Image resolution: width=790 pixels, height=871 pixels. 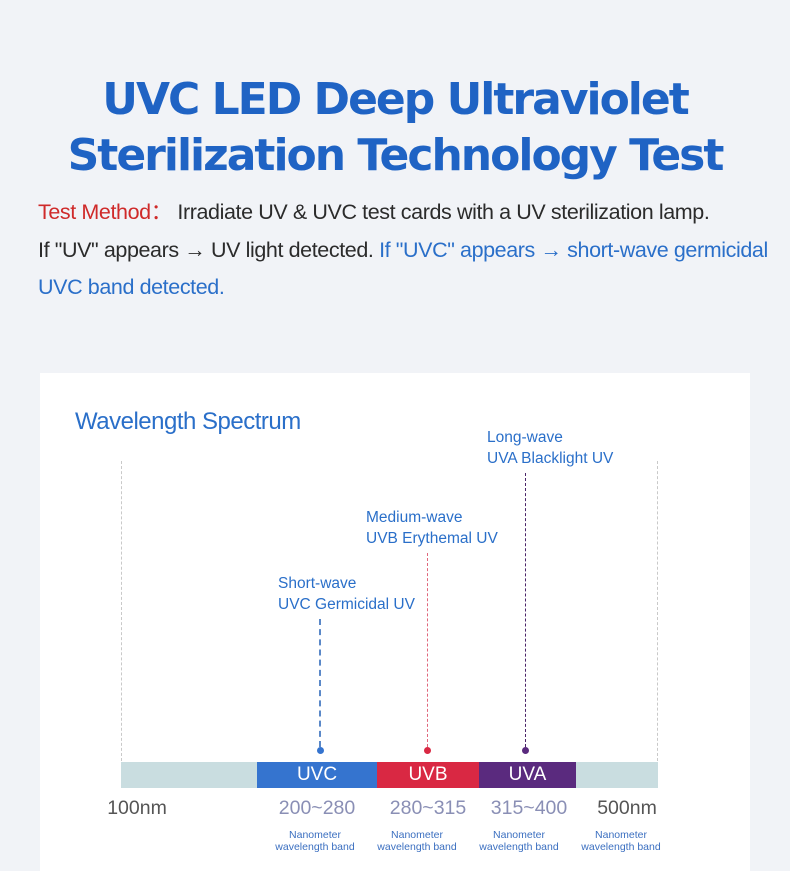 What do you see at coordinates (432, 528) in the screenshot?
I see `uvb-label: Medium-wave UVB Erythemal UV` at bounding box center [432, 528].